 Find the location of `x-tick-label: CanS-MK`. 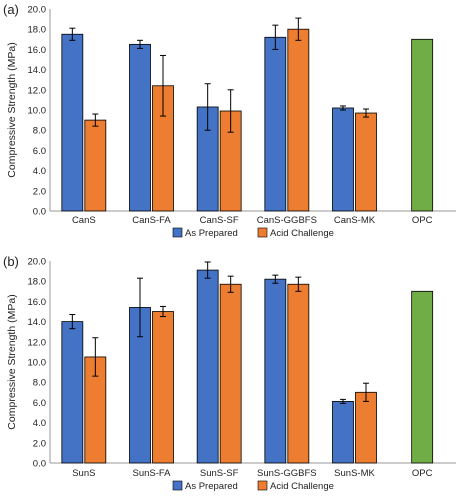

x-tick-label: CanS-MK is located at coordinates (355, 220).